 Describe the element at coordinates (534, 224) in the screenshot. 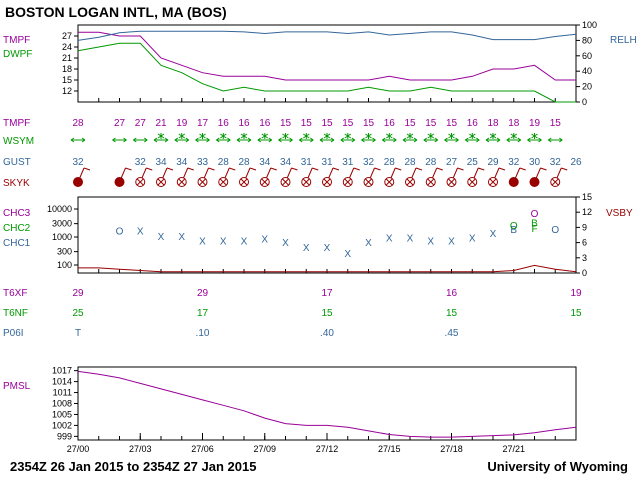

I see `cloud-mark-b: B` at that location.